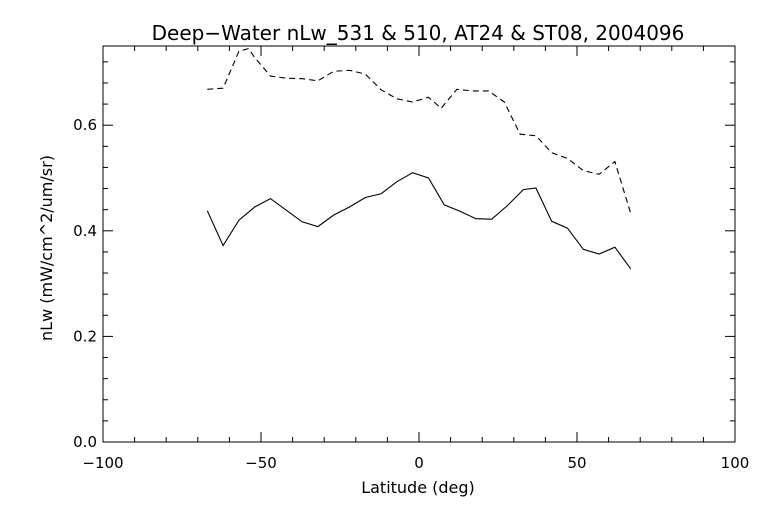 The image size is (768, 512). Describe the element at coordinates (85, 442) in the screenshot. I see `y-tick-label: 0.0` at that location.